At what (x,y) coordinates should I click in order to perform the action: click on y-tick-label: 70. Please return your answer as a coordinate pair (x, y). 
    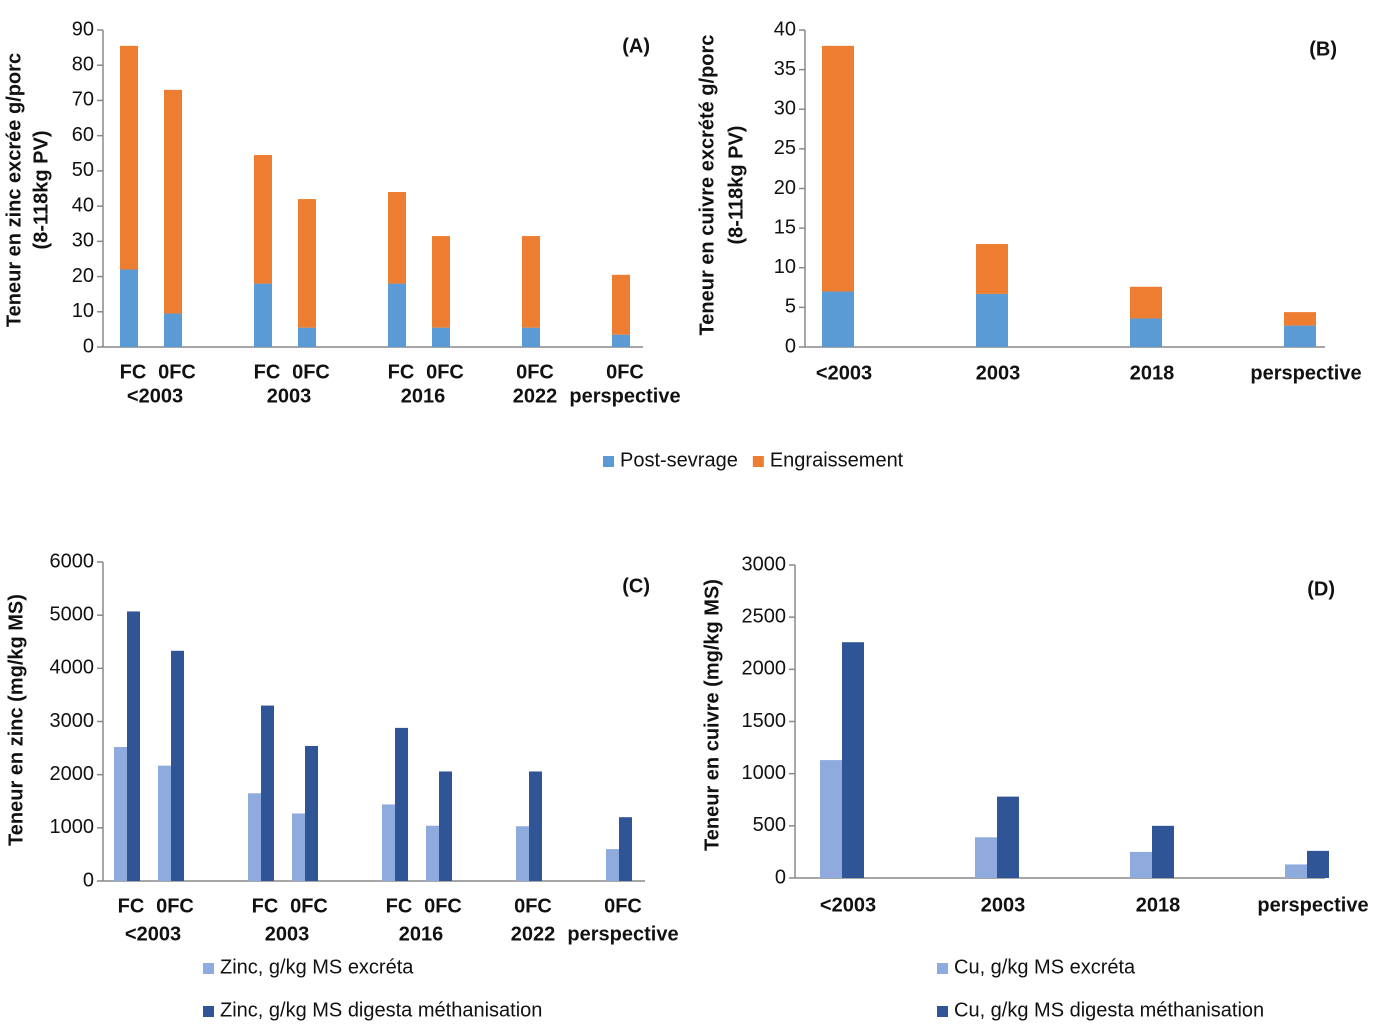
    Looking at the image, I should click on (83, 100).